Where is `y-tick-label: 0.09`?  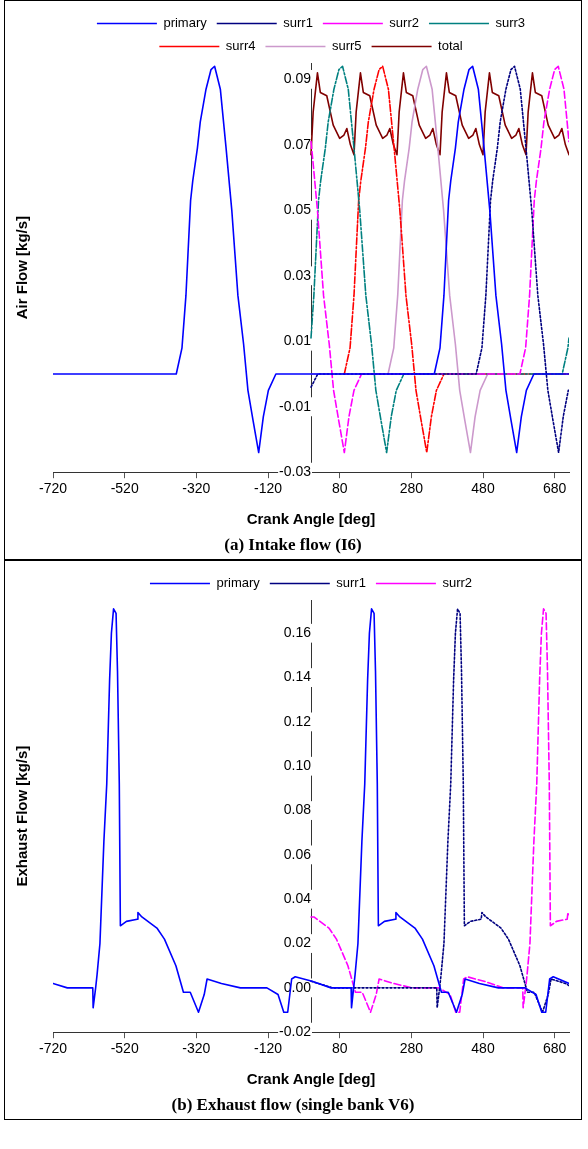 y-tick-label: 0.09 is located at coordinates (297, 78).